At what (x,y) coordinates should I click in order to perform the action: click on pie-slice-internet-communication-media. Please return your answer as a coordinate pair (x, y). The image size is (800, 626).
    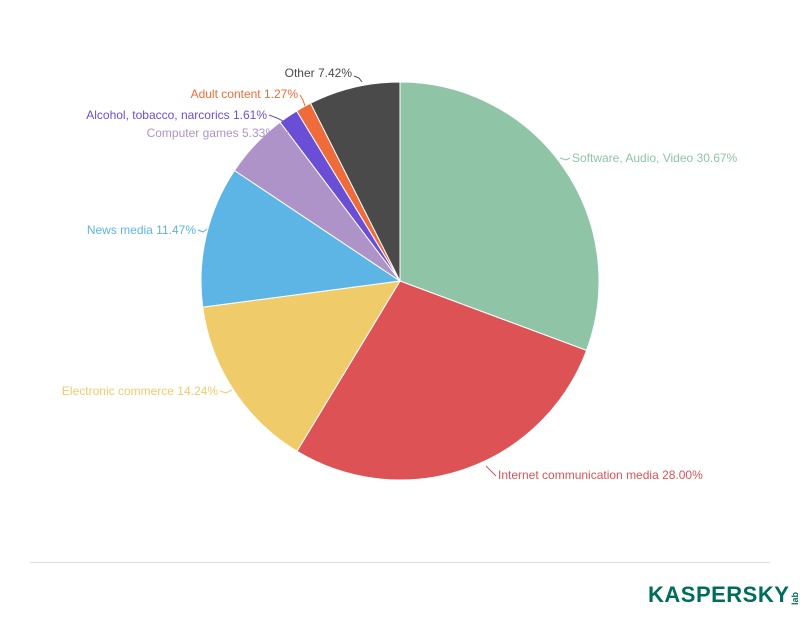
    Looking at the image, I should click on (442, 380).